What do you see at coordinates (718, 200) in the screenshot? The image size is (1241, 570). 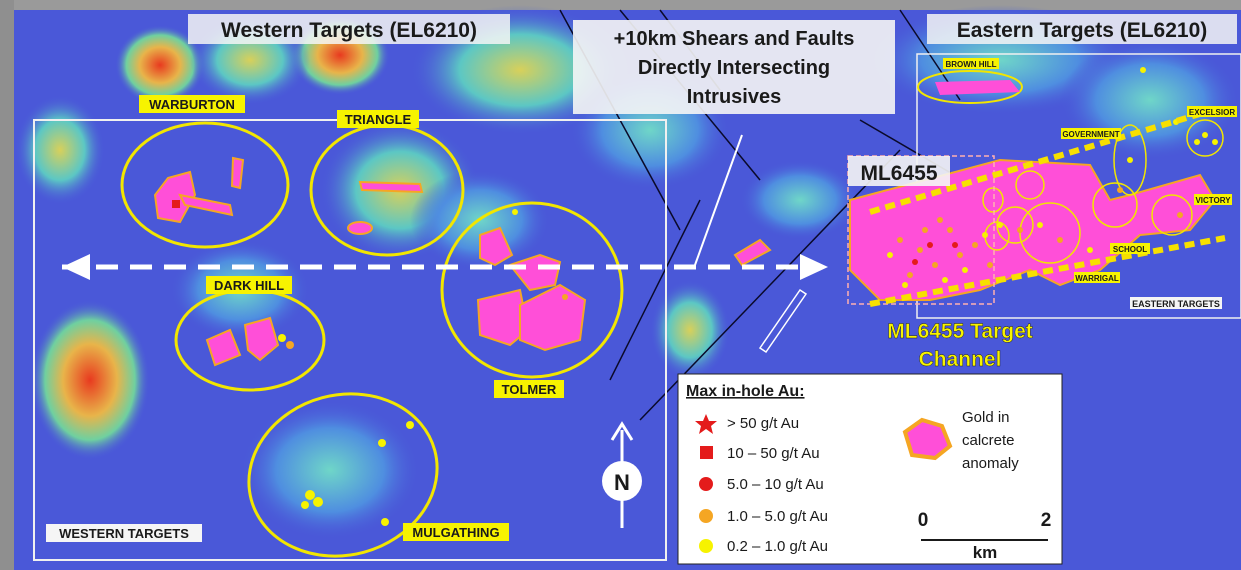 I see `shear-pointer` at bounding box center [718, 200].